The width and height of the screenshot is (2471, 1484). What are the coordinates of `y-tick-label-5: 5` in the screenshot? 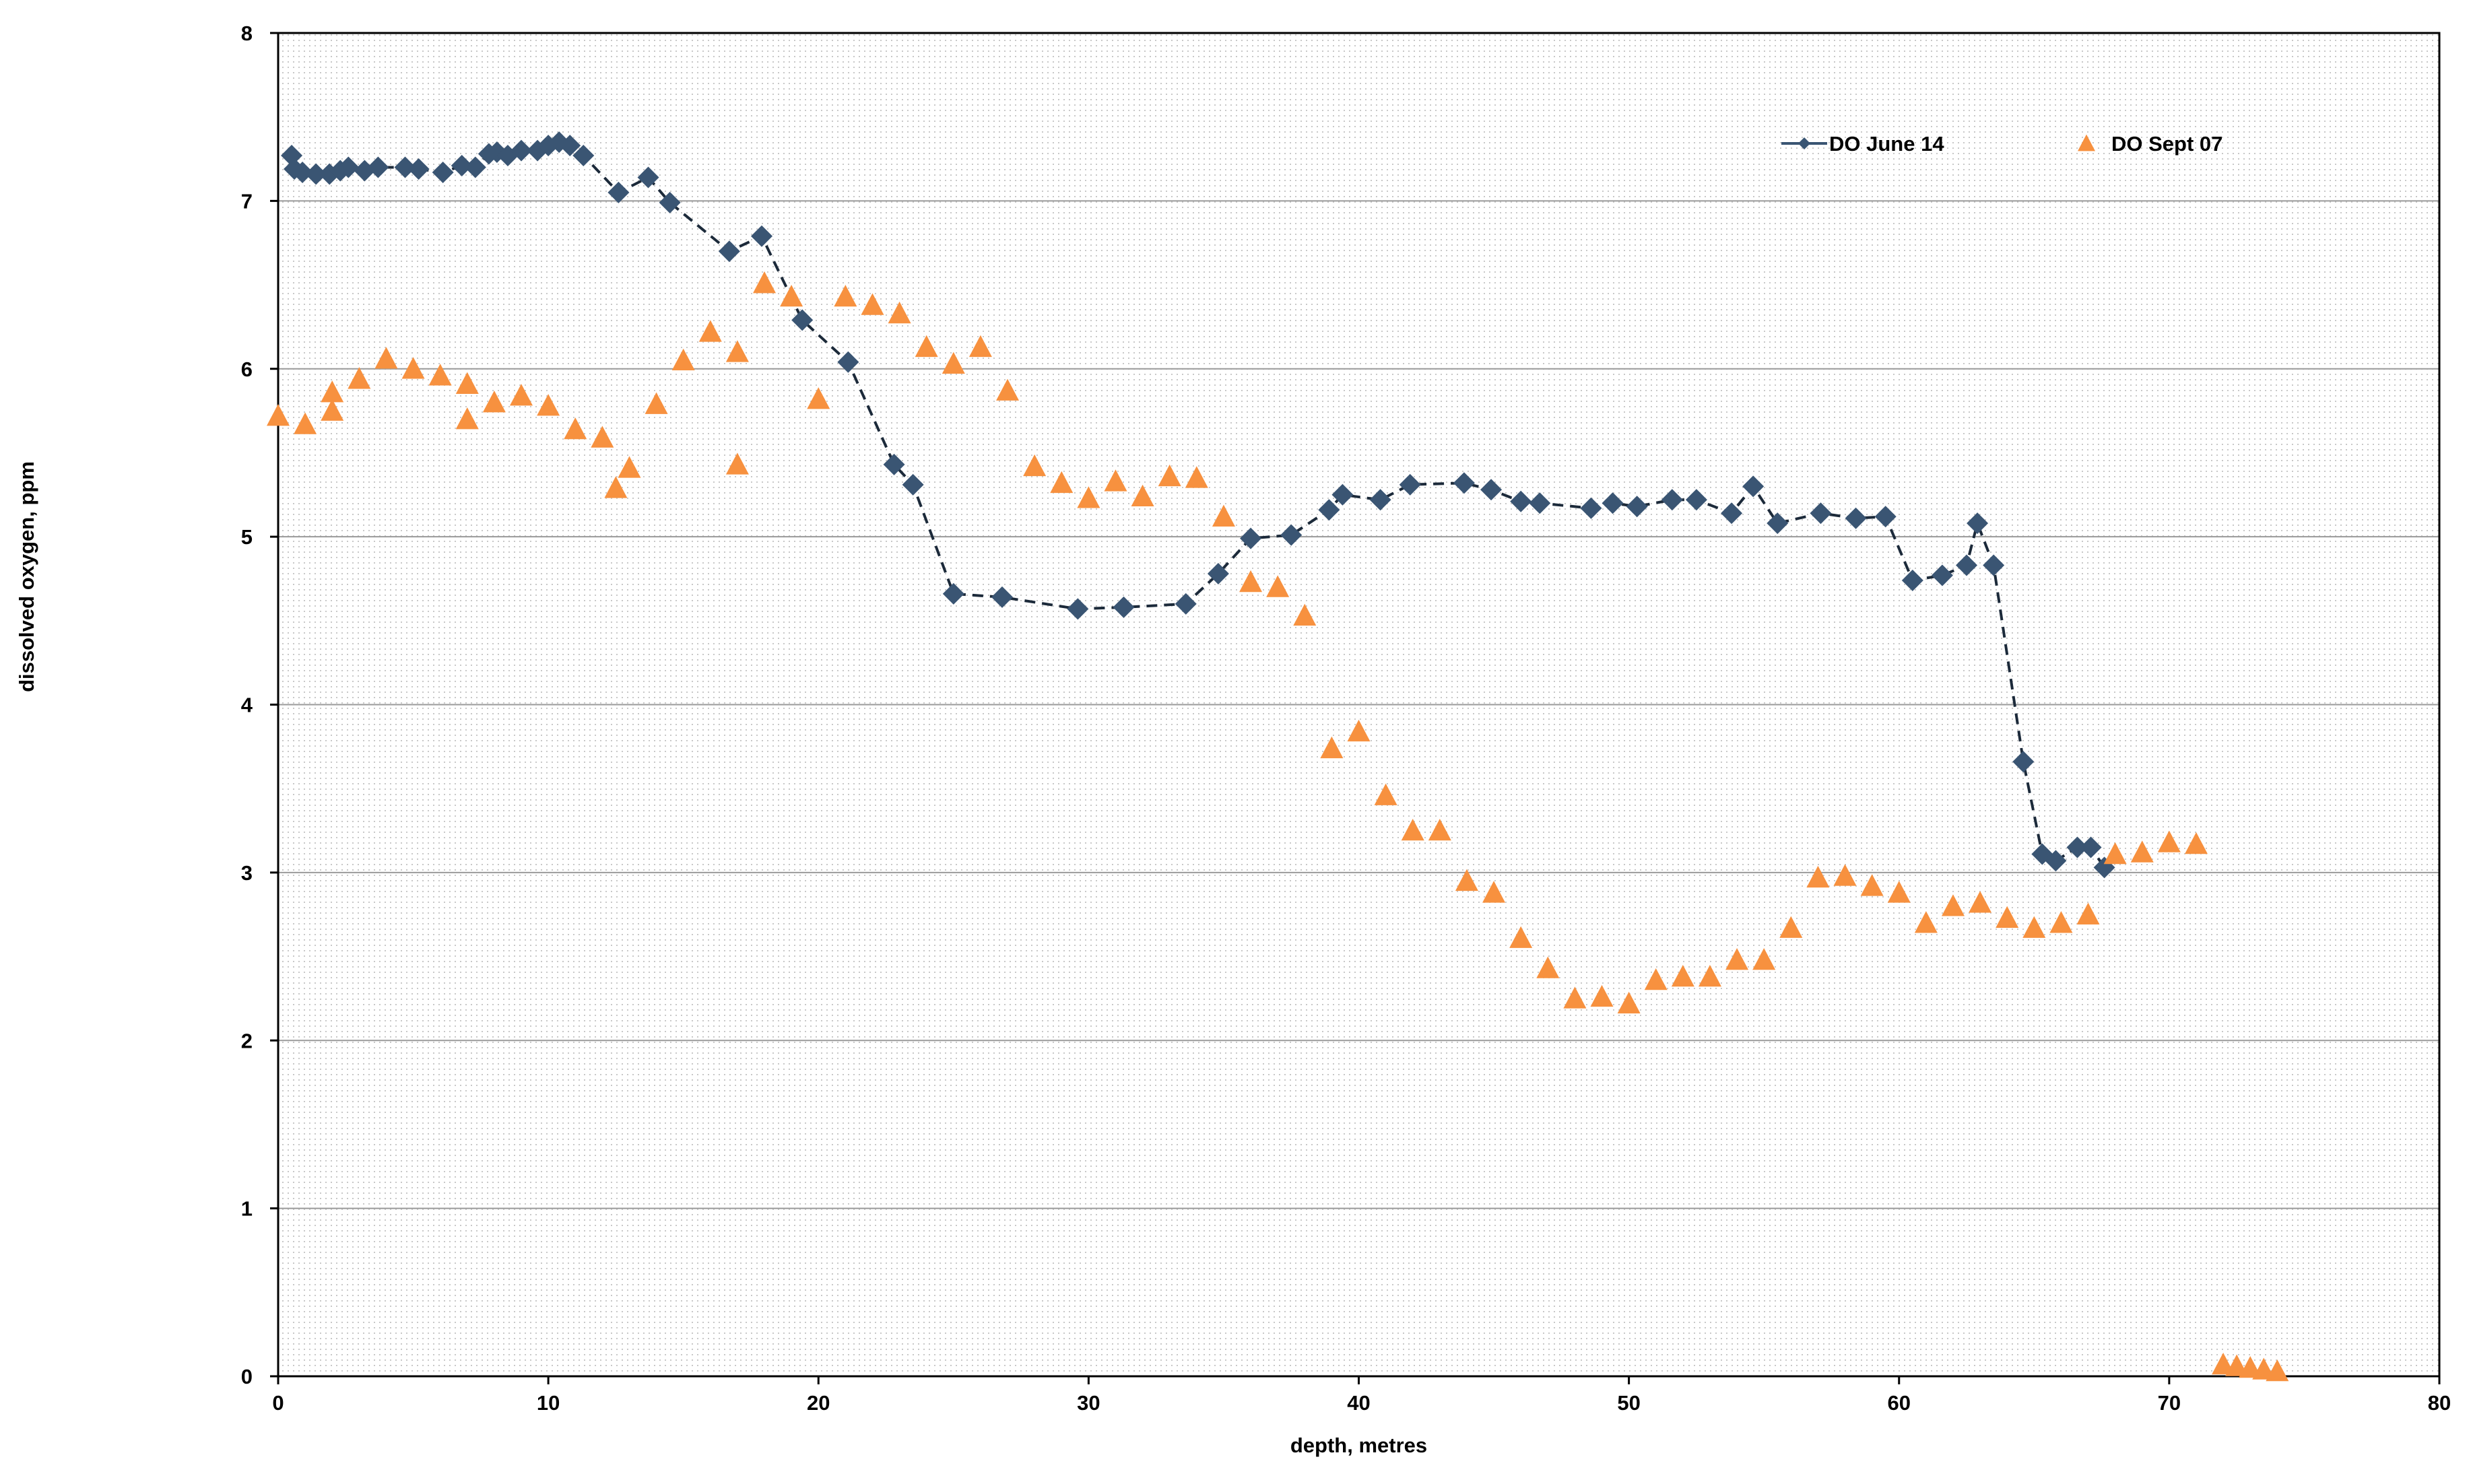 It's located at (247, 537).